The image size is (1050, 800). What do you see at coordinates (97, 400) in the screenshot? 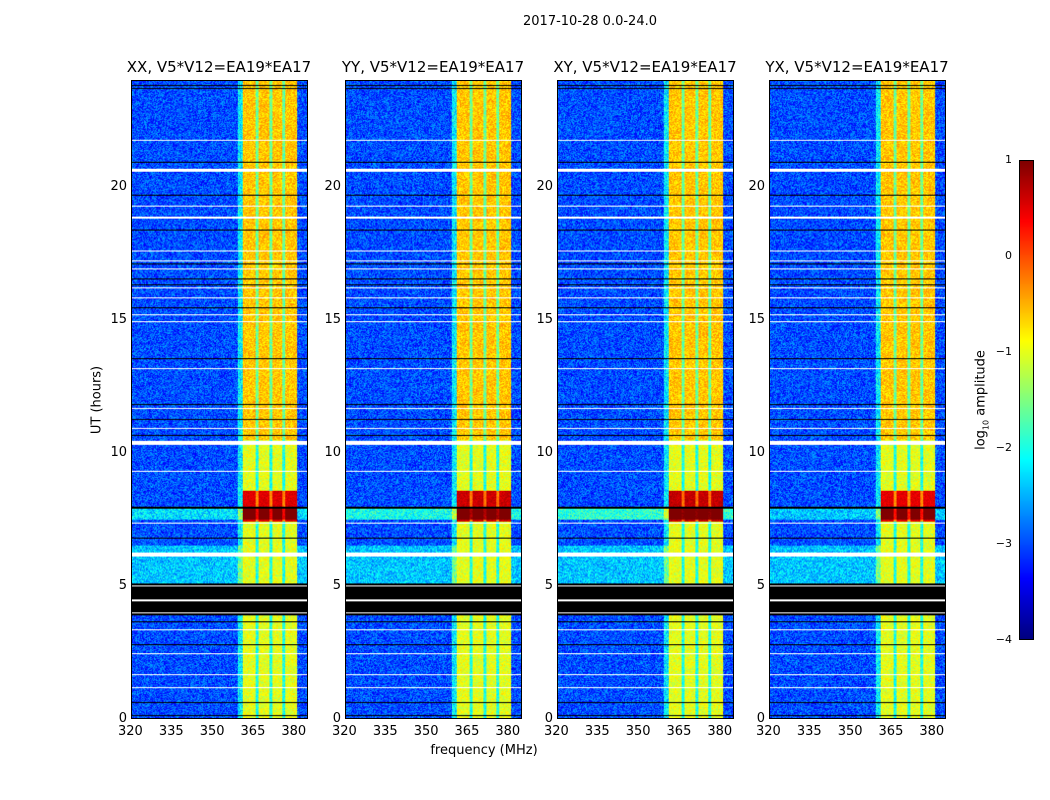
I see `y-axis-label: UT (hours)` at bounding box center [97, 400].